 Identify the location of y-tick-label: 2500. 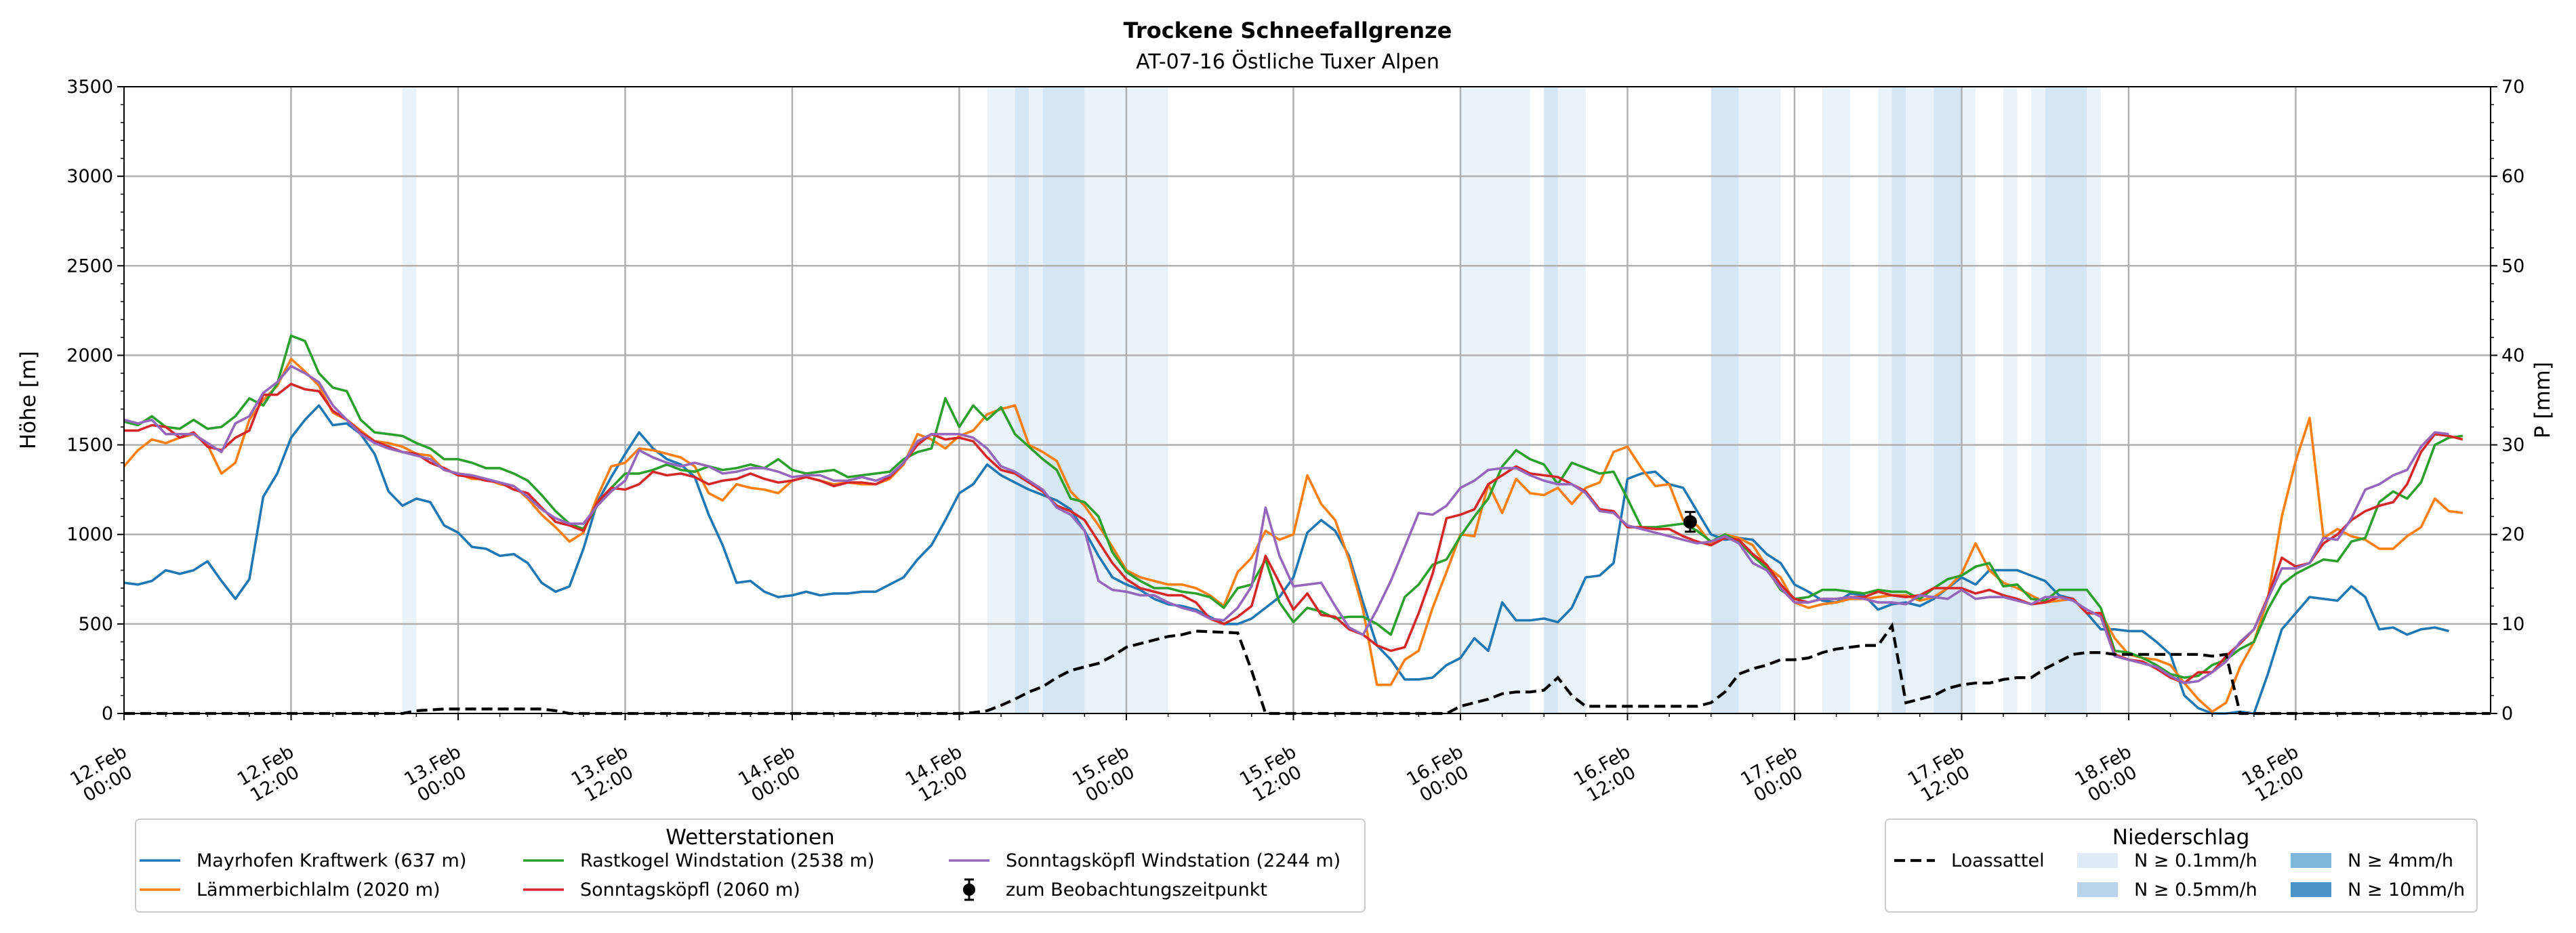
(90, 265).